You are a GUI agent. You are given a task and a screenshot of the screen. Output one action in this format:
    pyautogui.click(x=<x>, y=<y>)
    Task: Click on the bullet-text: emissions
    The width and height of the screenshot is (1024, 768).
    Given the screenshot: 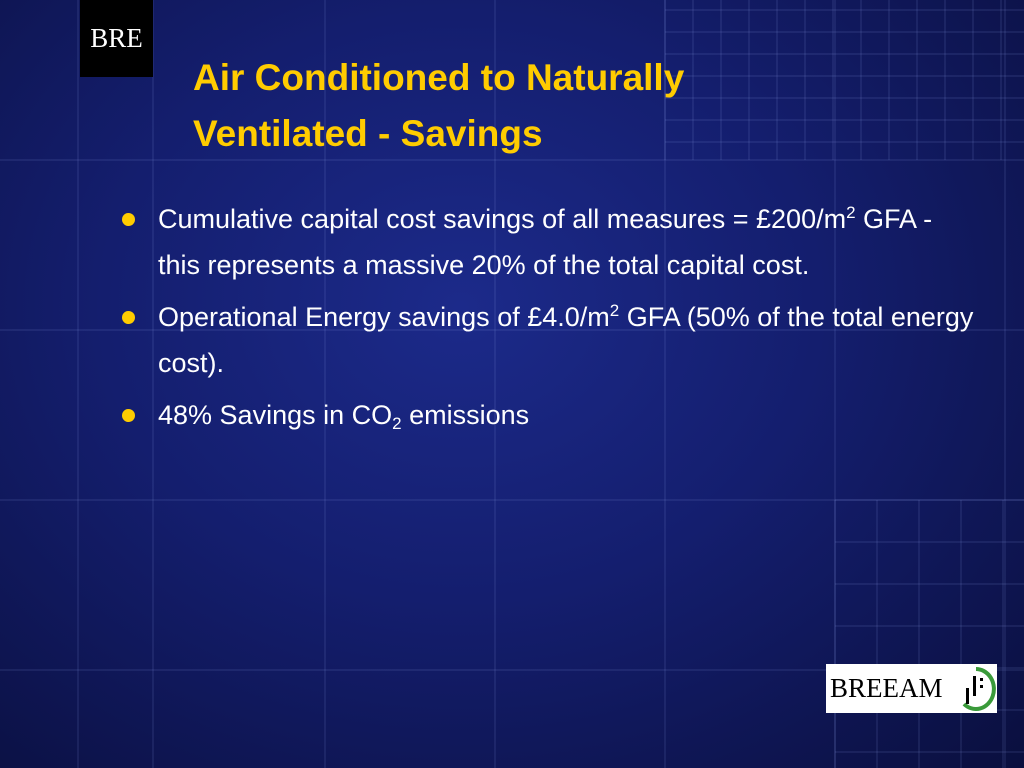 What is the action you would take?
    pyautogui.click(x=465, y=415)
    